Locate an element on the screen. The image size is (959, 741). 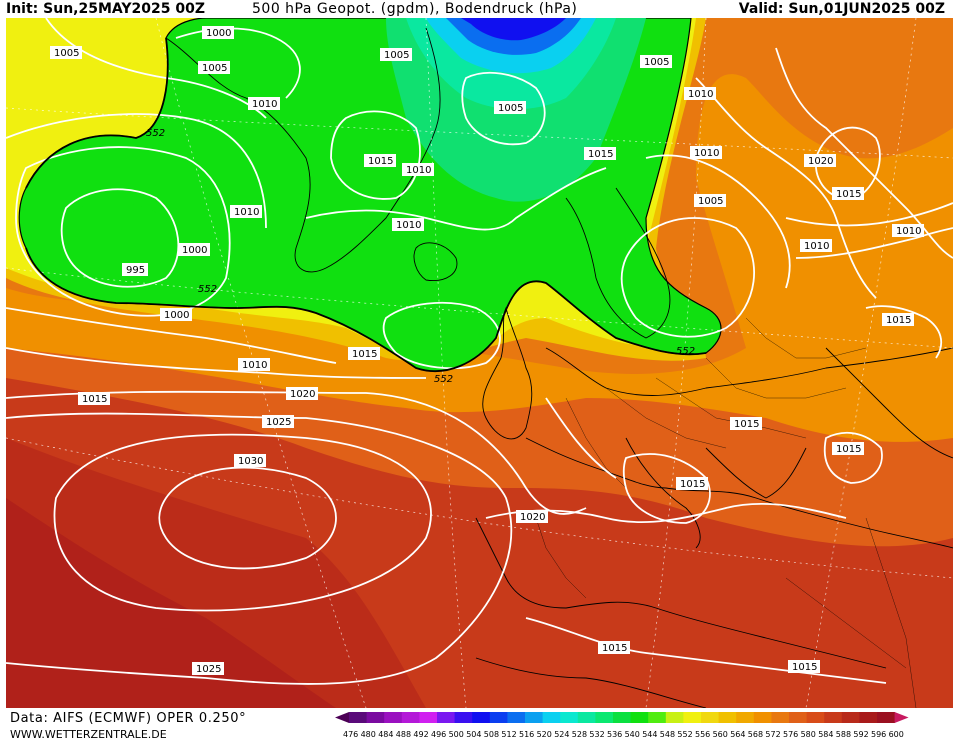
website: WWW.WETTERZENTRALE.DE is located at coordinates (88, 734).